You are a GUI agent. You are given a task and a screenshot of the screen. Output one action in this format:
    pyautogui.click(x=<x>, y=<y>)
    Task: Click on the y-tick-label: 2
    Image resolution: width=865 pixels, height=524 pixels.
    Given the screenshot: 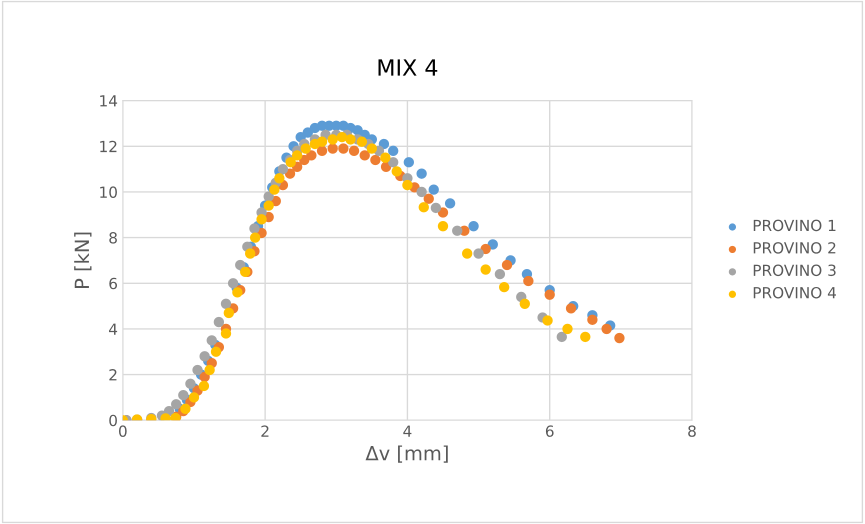 What is the action you would take?
    pyautogui.click(x=112, y=374)
    